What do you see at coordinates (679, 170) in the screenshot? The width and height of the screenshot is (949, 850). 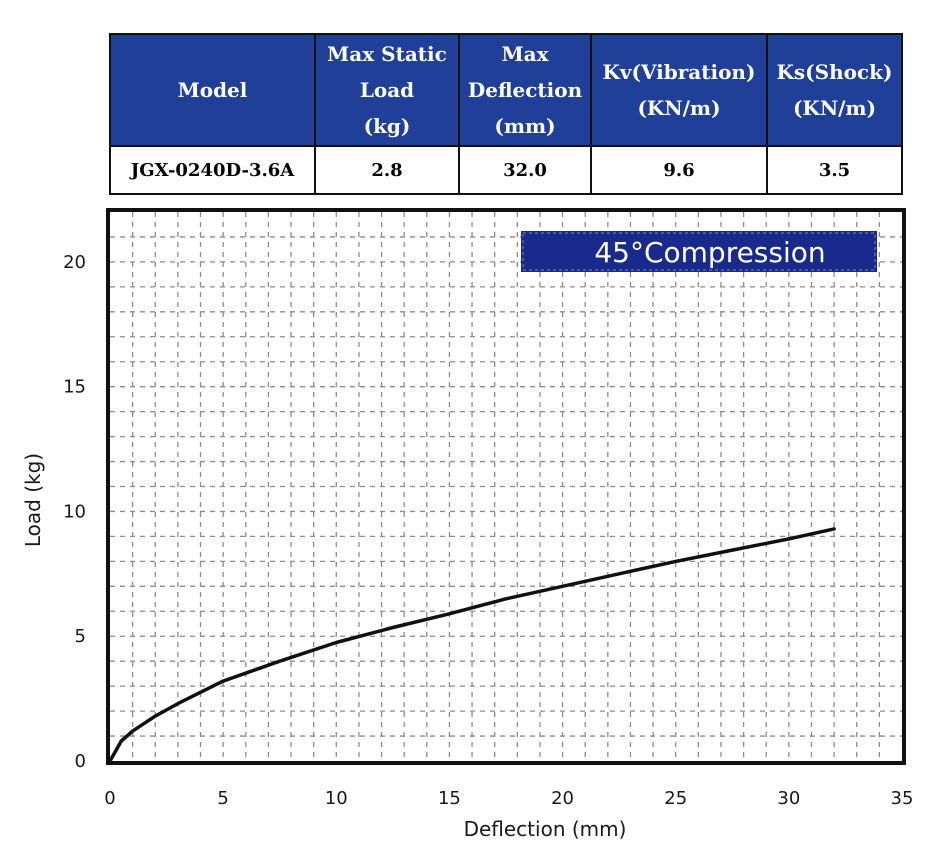 I see `cell-kv-vibration: 9.6` at bounding box center [679, 170].